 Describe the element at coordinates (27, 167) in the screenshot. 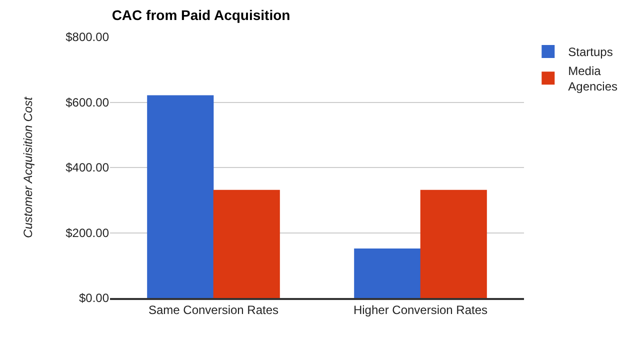

I see `y-axis-title: Customer Acquisition Cost` at that location.